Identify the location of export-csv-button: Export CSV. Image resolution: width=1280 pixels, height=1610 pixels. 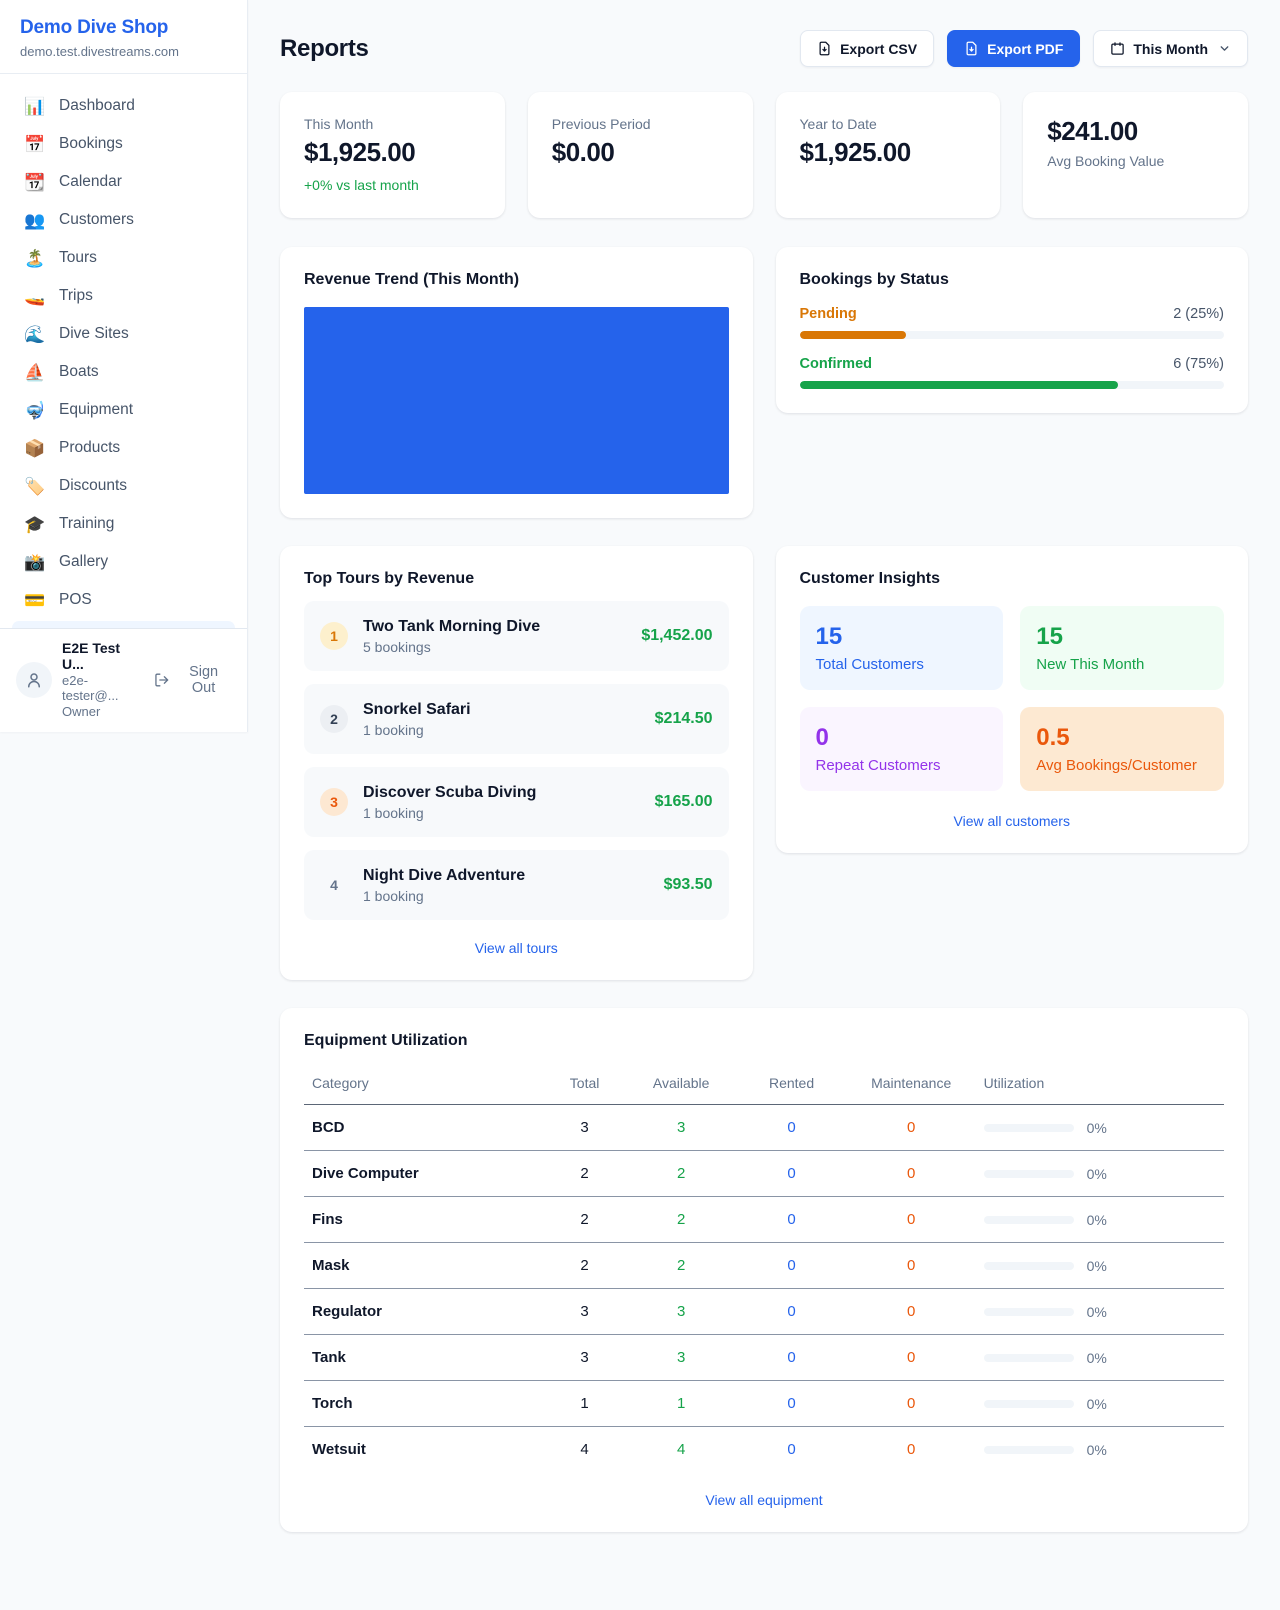
(867, 48).